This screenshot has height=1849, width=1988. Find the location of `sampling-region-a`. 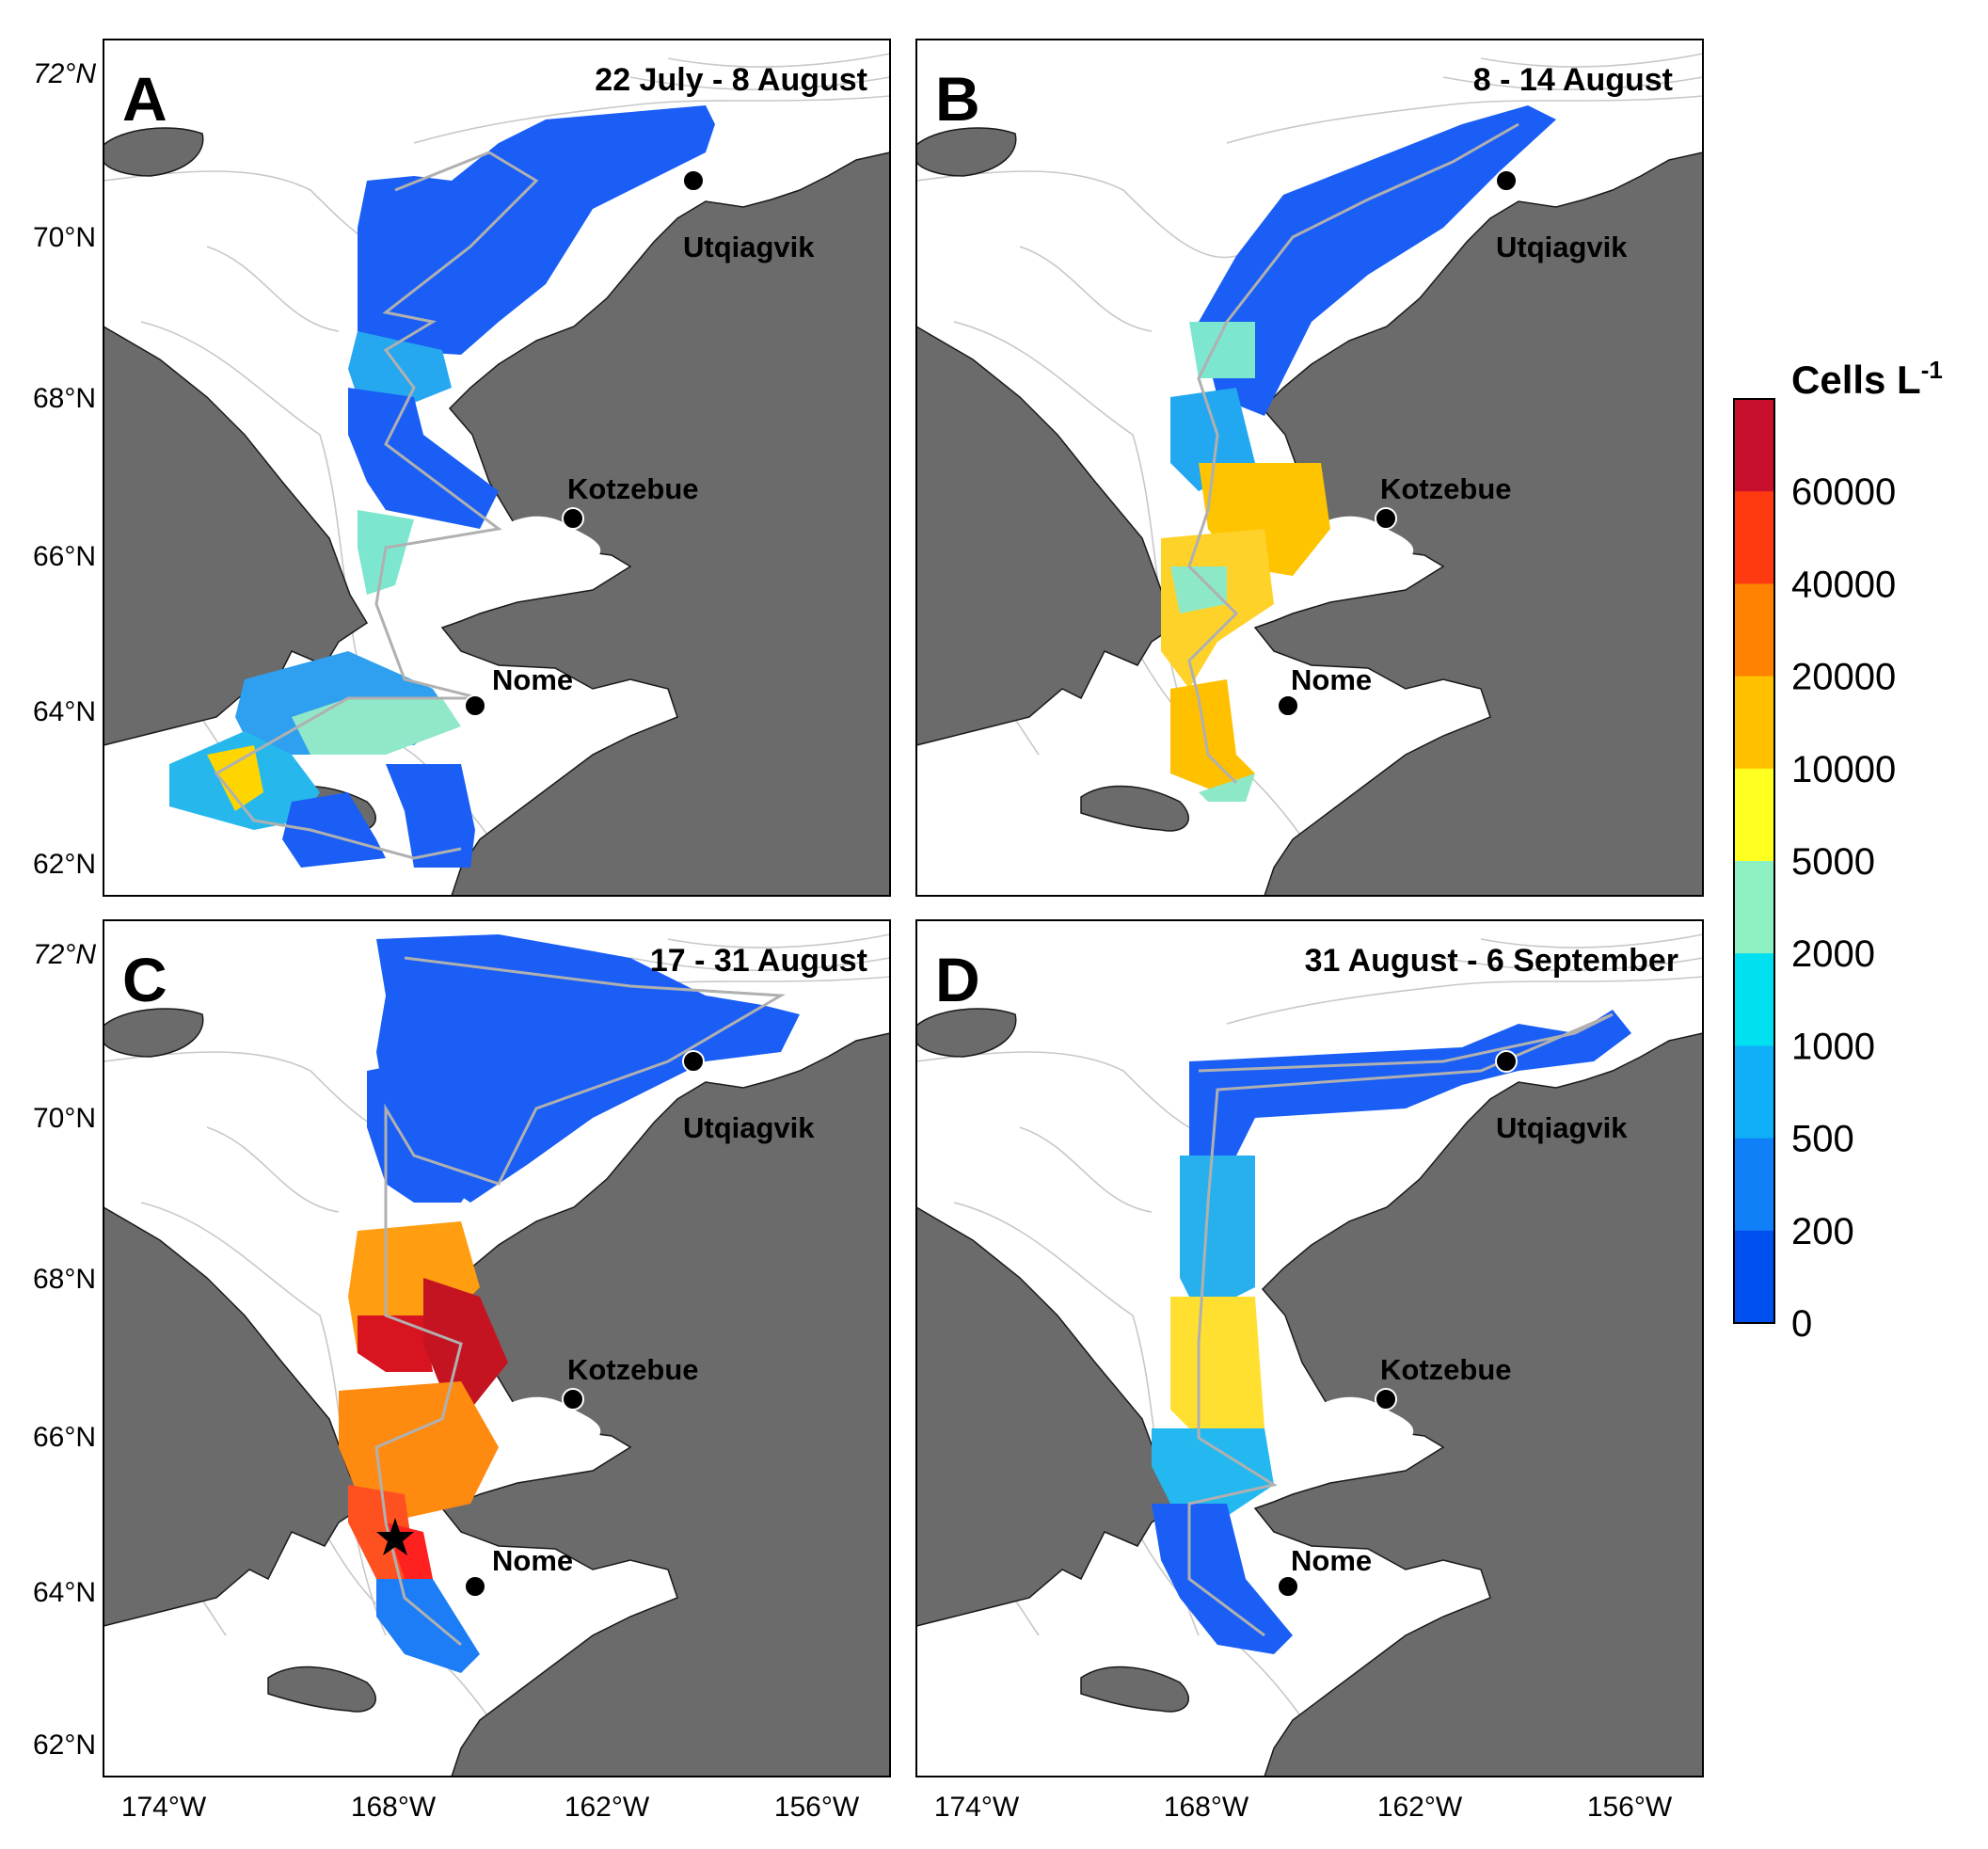

sampling-region-a is located at coordinates (442, 486).